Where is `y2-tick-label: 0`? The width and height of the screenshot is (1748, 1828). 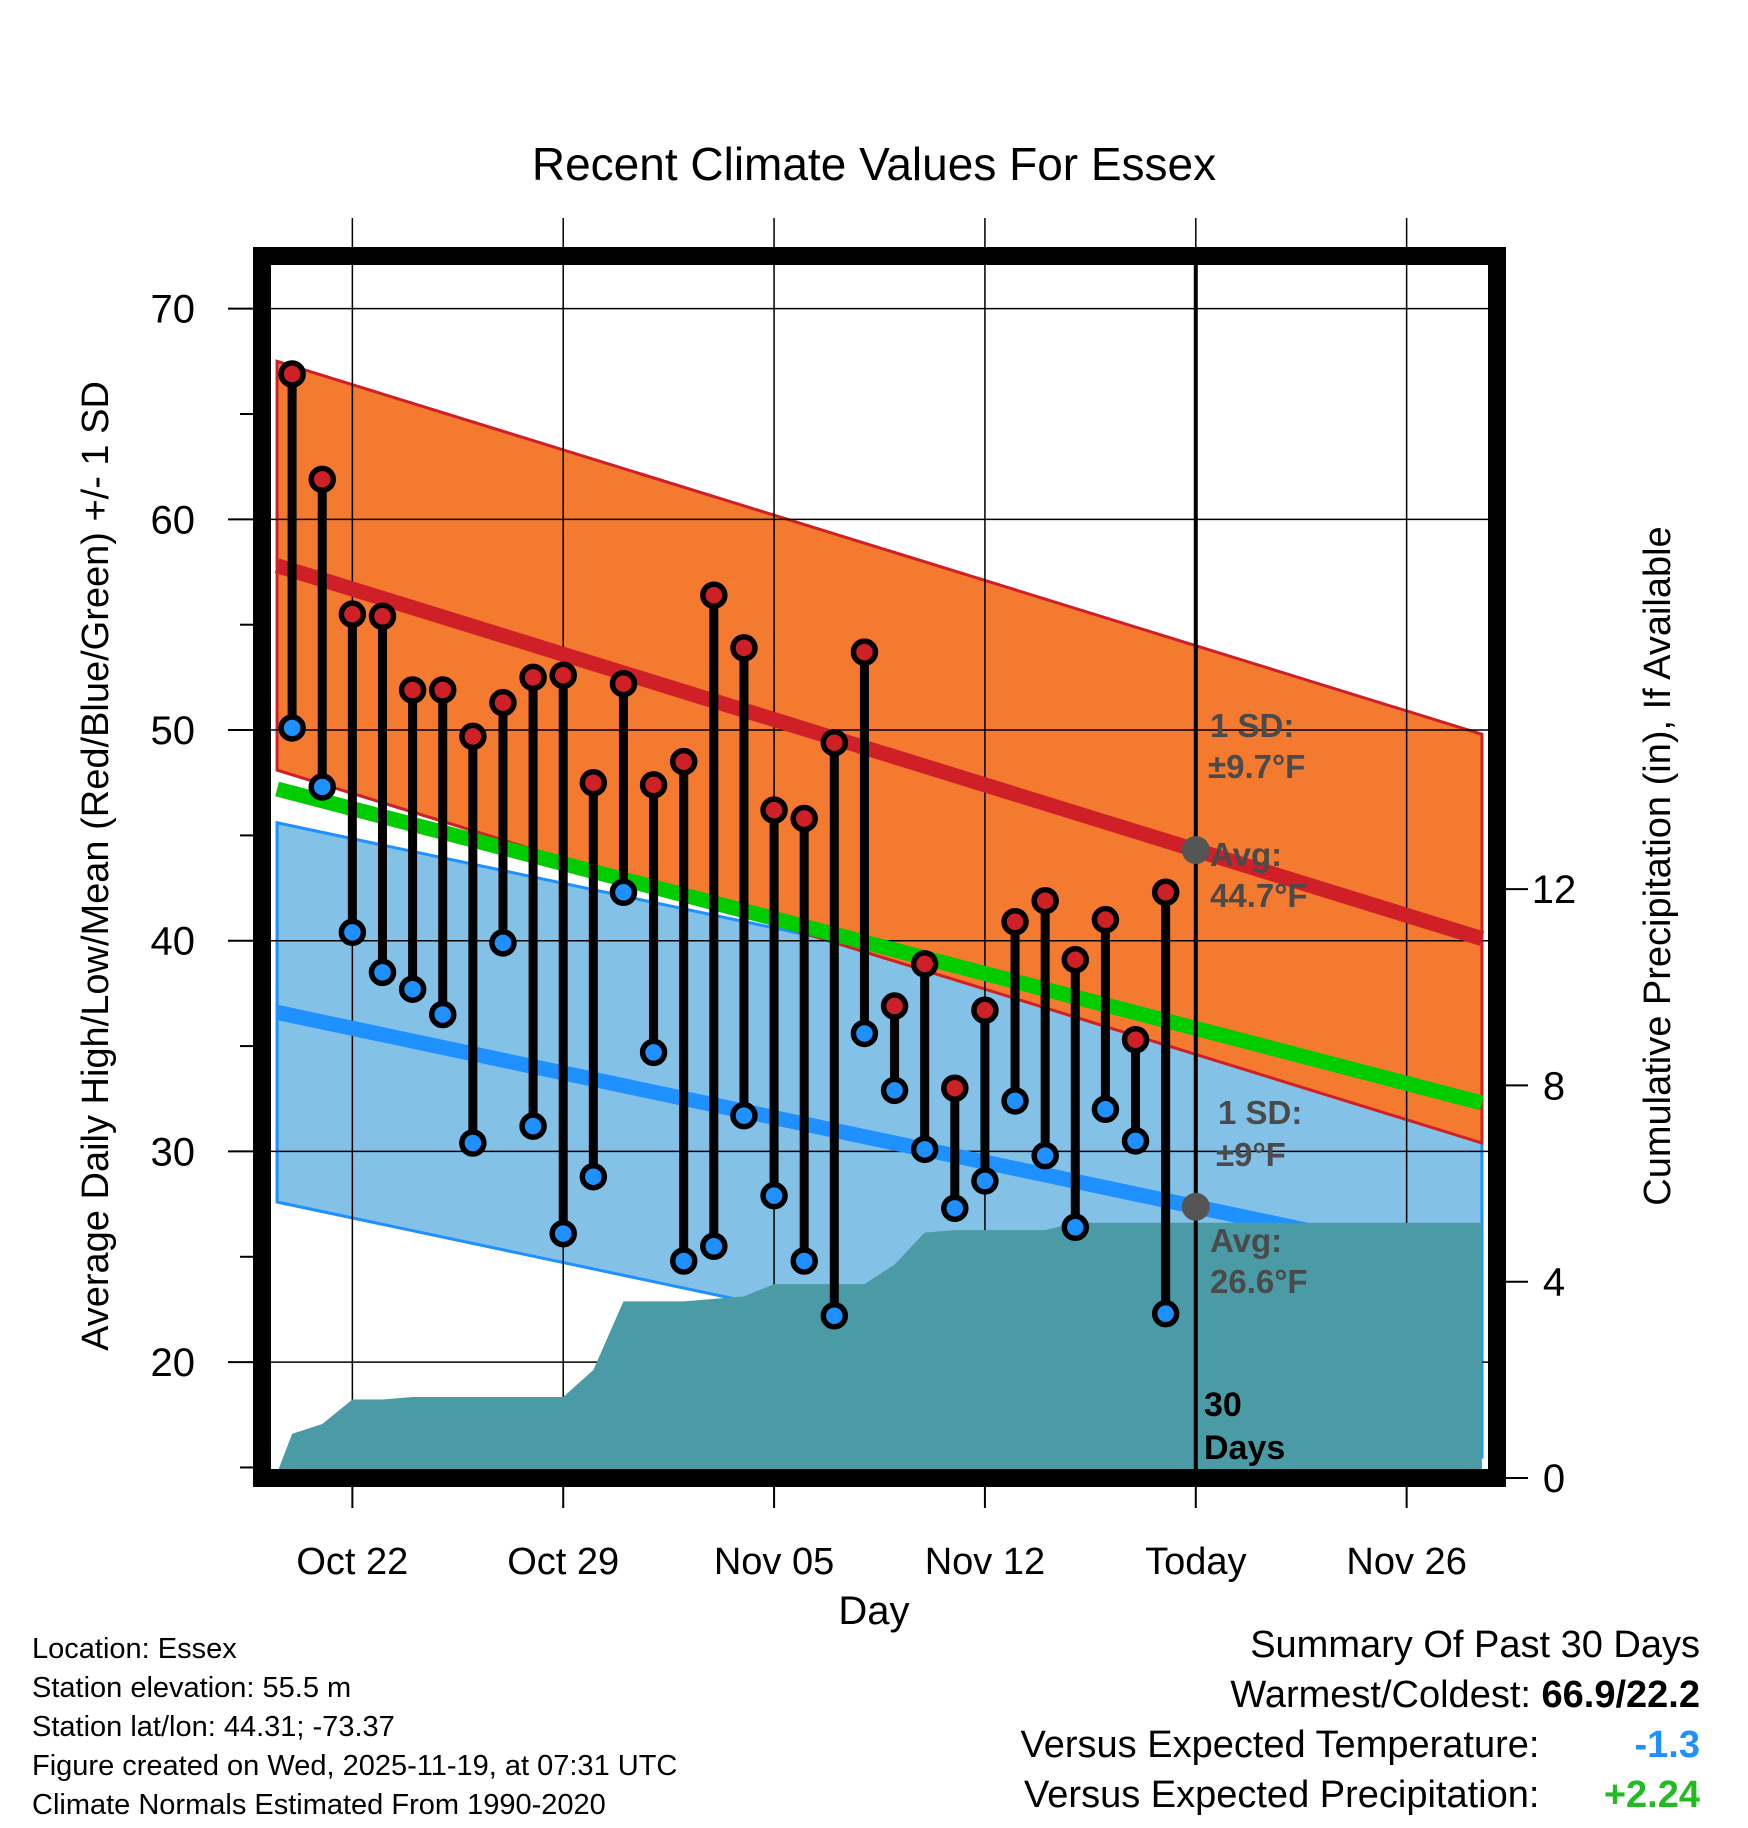
y2-tick-label: 0 is located at coordinates (1554, 1479).